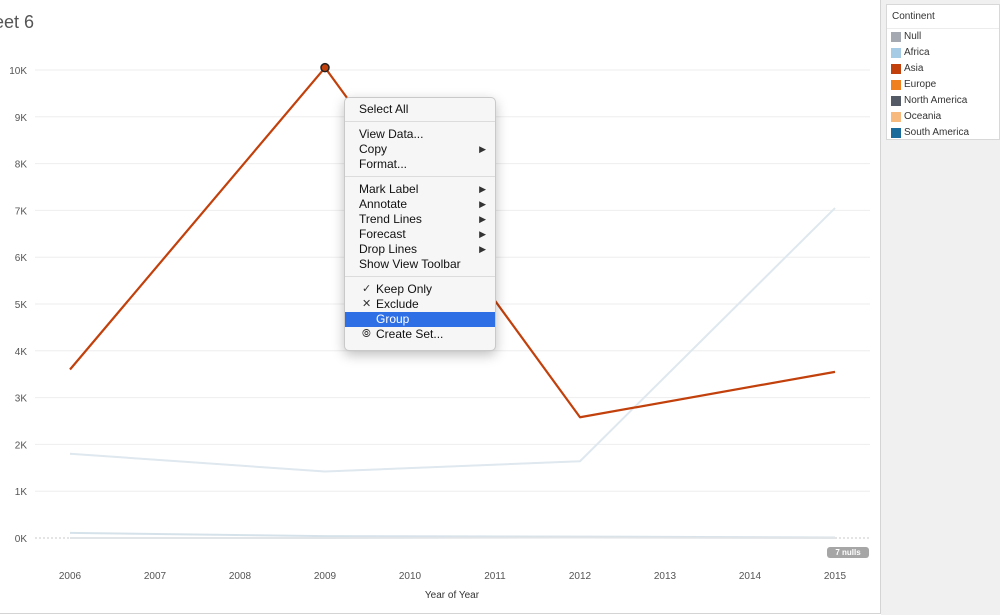  Describe the element at coordinates (388, 249) in the screenshot. I see `menu-item-label: Drop Lines` at that location.